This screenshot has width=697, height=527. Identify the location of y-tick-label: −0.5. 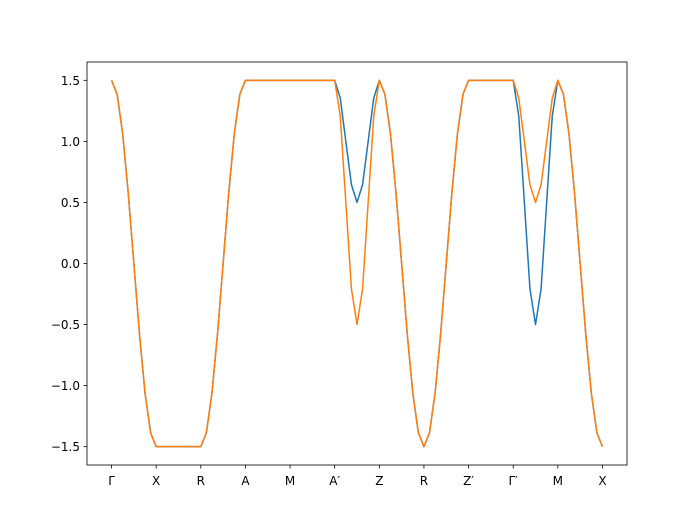
(65, 325).